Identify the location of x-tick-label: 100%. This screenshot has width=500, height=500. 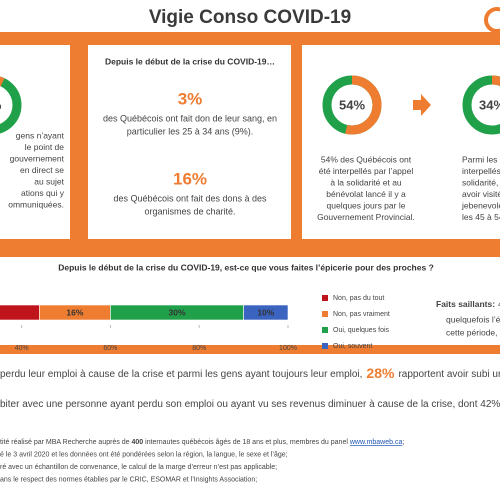
(288, 348).